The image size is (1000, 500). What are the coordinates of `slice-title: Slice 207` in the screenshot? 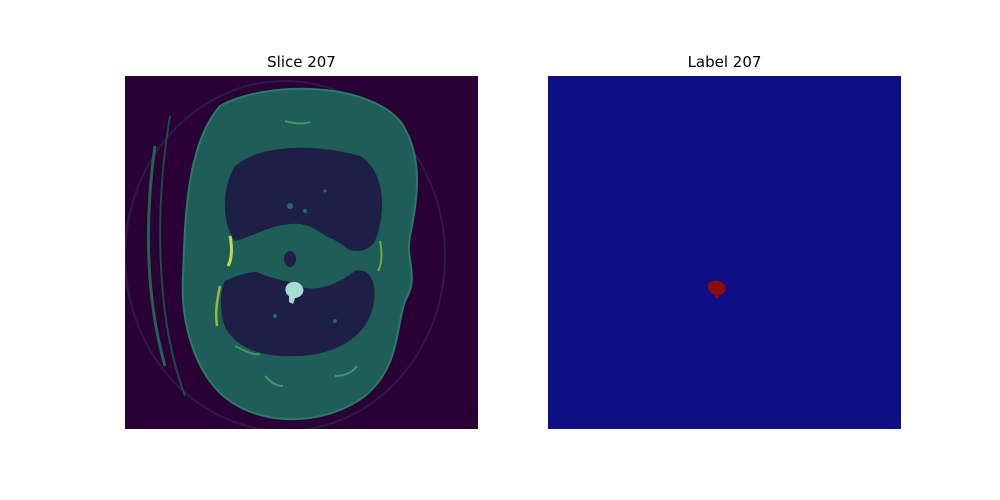 It's located at (301, 62).